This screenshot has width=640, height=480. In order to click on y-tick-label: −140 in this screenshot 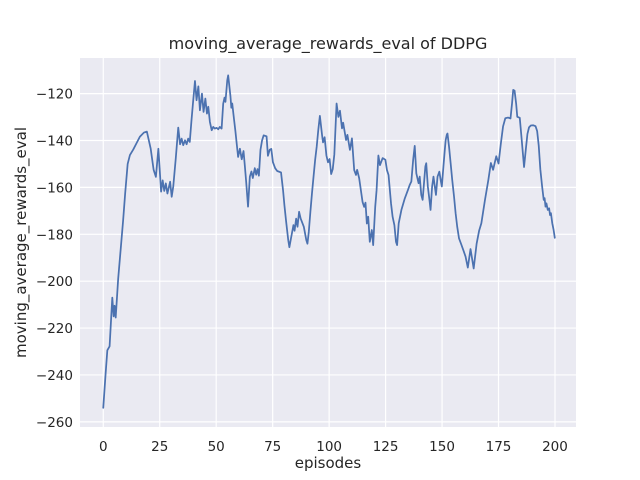, I will do `click(54, 142)`.